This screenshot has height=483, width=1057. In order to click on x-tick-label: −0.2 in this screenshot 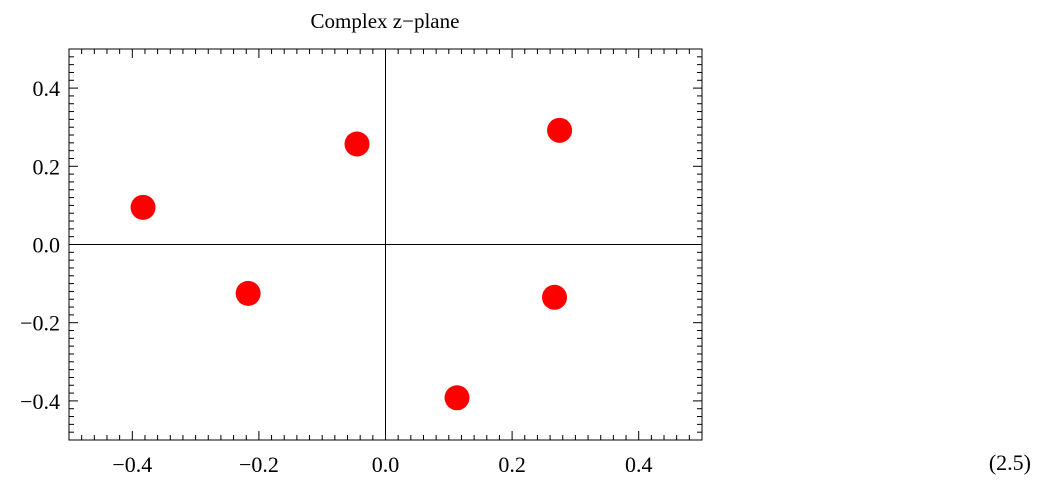, I will do `click(259, 464)`.